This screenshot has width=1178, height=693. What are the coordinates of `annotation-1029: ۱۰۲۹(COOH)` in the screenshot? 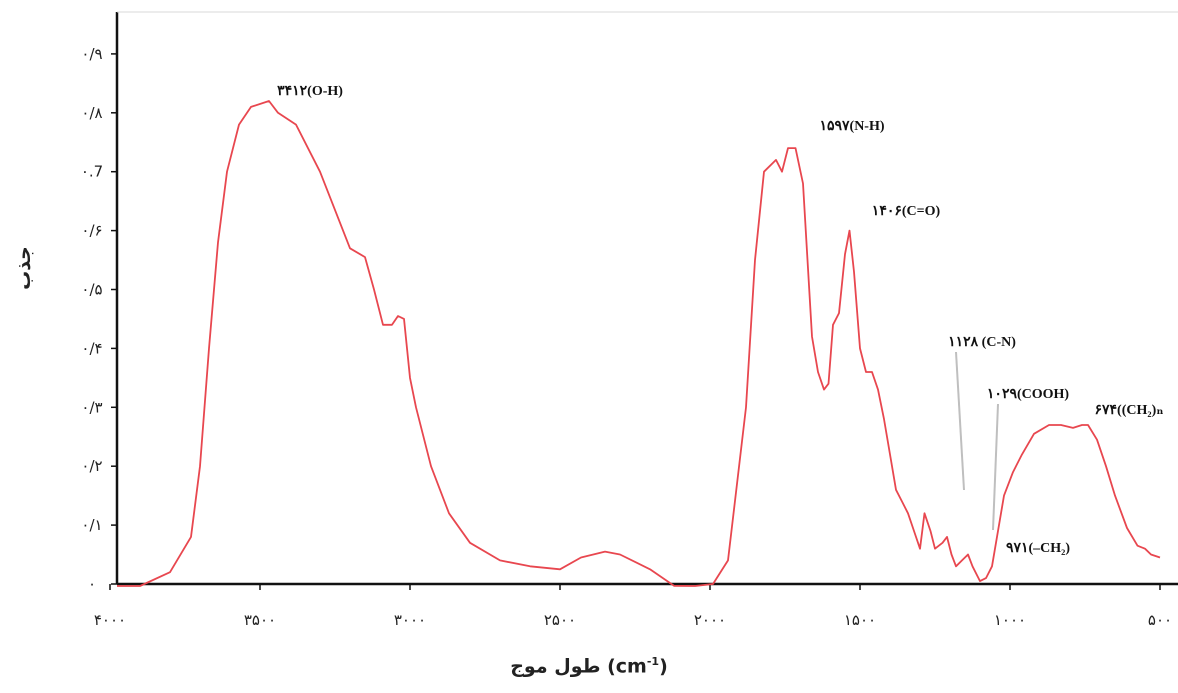 It's located at (1028, 394).